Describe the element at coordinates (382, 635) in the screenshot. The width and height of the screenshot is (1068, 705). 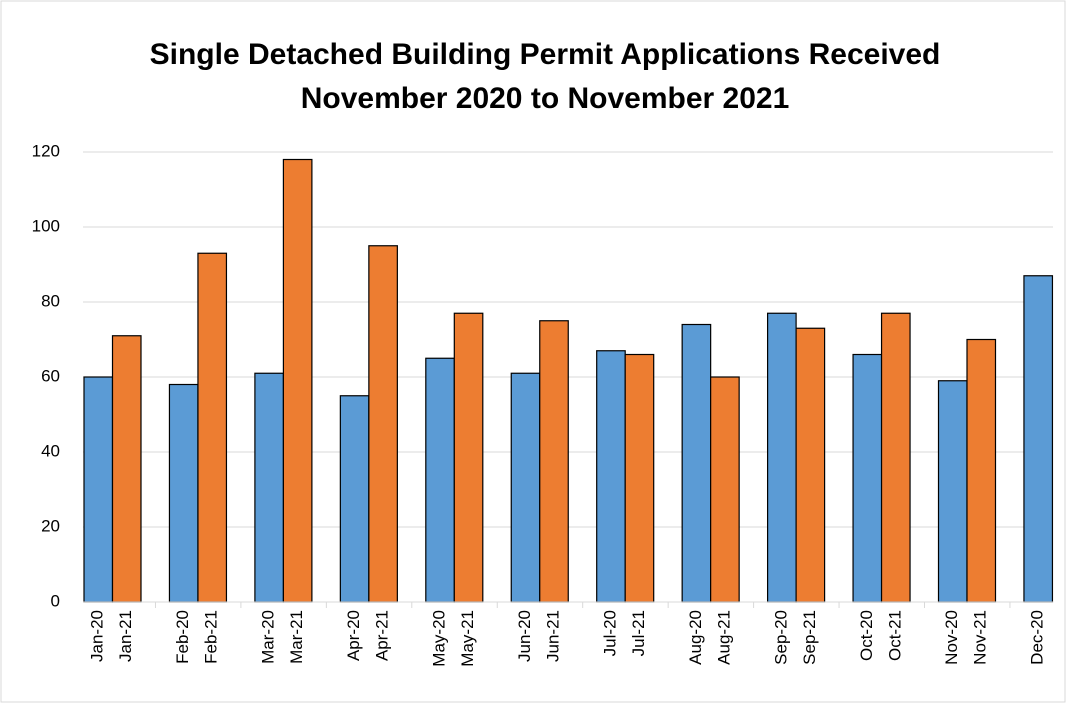
I see `x-tick-label: Apr-21` at that location.